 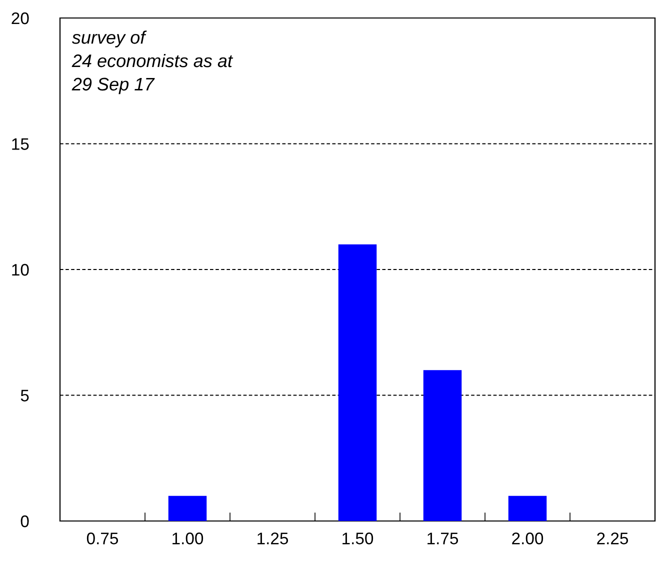 What do you see at coordinates (273, 538) in the screenshot?
I see `x-tick-label: 1.25` at bounding box center [273, 538].